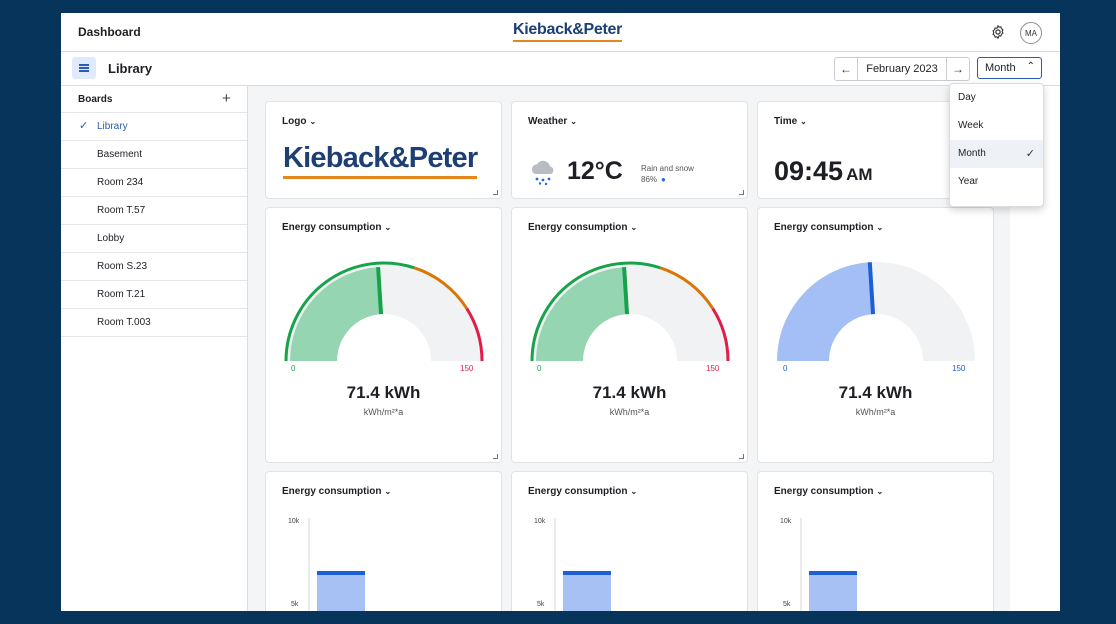 This screenshot has width=1116, height=624. Describe the element at coordinates (971, 125) in the screenshot. I see `period-option-label: Week` at that location.